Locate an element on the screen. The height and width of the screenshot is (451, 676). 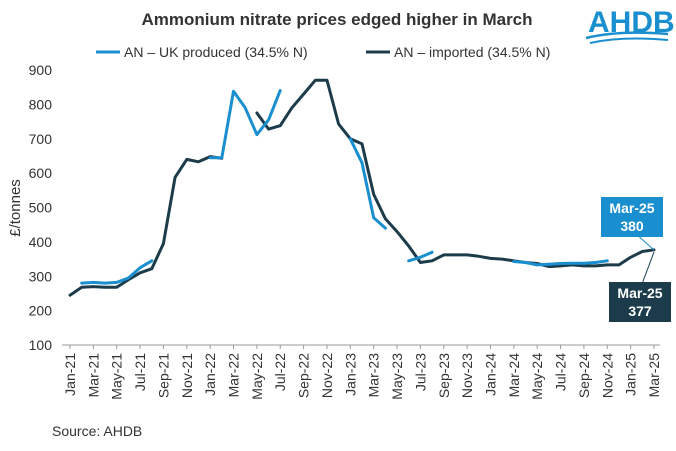
x-tick-label: Mar-21 is located at coordinates (93, 375).